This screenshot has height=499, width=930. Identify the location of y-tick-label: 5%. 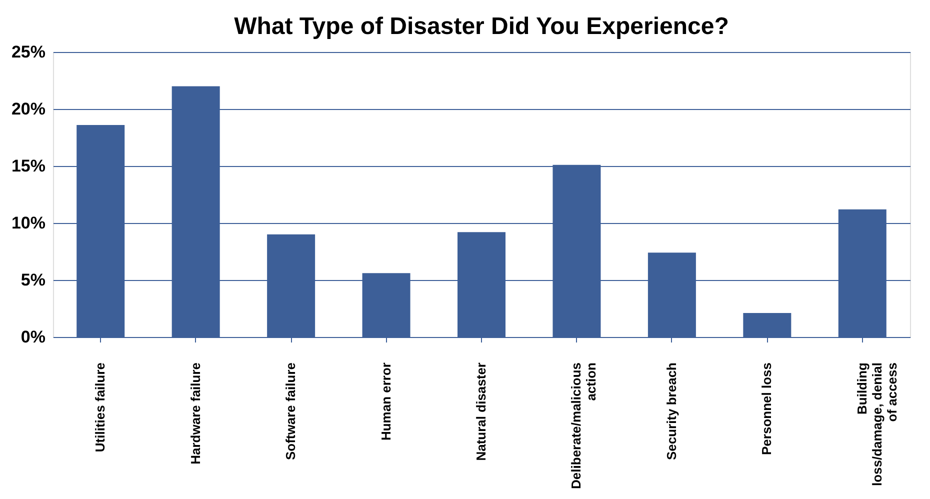
(33, 280).